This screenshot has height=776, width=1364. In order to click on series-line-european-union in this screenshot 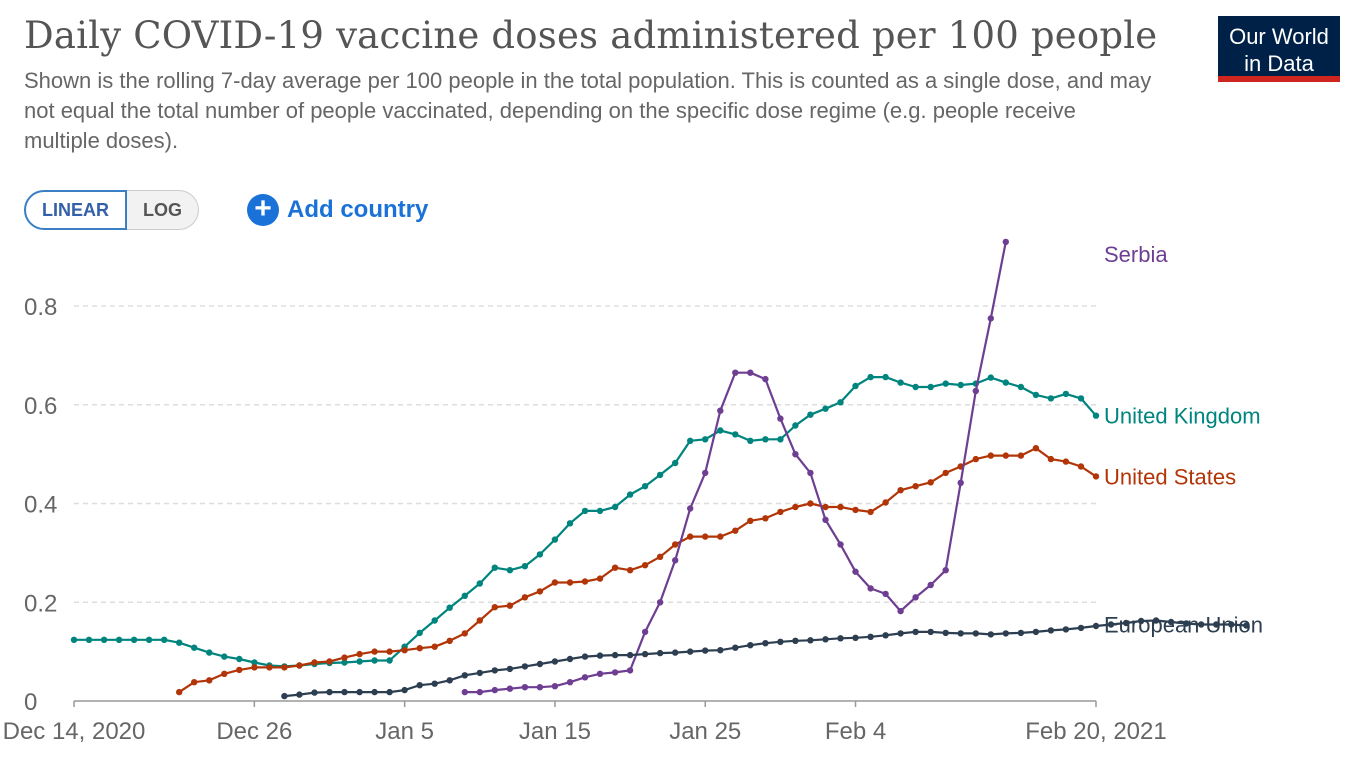, I will do `click(765, 658)`.